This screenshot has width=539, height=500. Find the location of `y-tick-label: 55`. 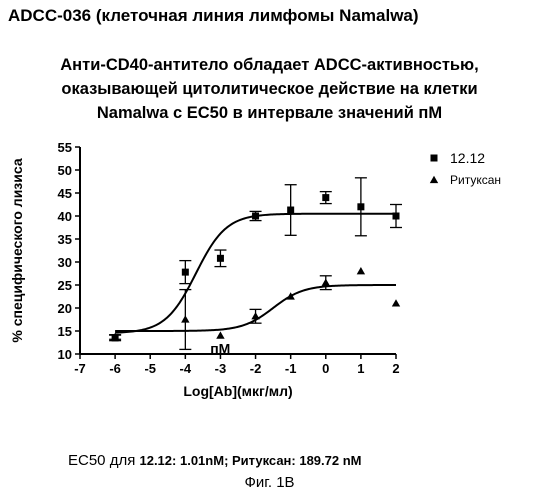

y-tick-label: 55 is located at coordinates (65, 147).